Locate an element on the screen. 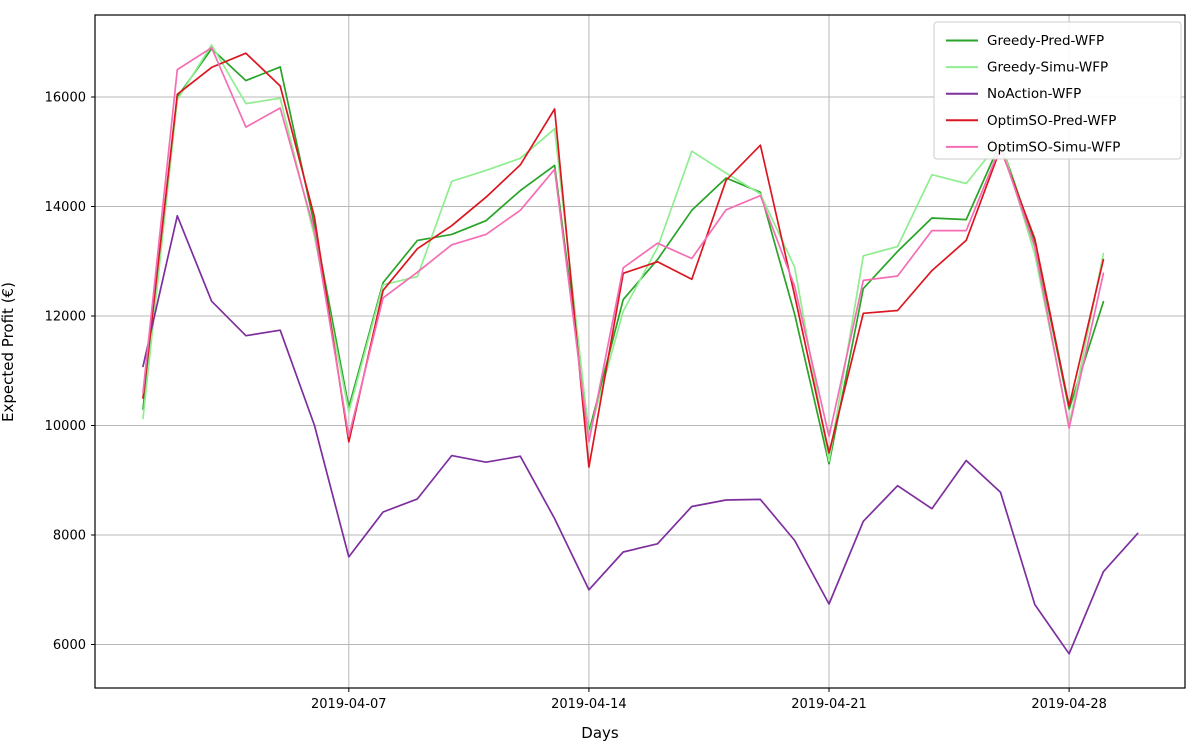  y-axis-label: Expected Profit (€) is located at coordinates (8, 352).